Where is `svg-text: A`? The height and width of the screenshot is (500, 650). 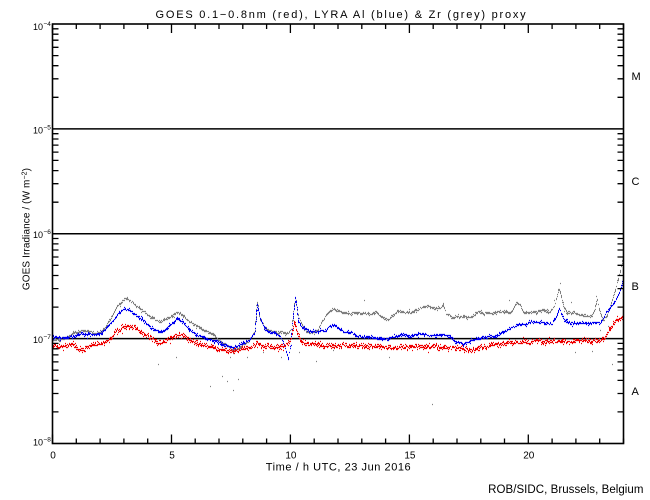 svg-text: A is located at coordinates (636, 392).